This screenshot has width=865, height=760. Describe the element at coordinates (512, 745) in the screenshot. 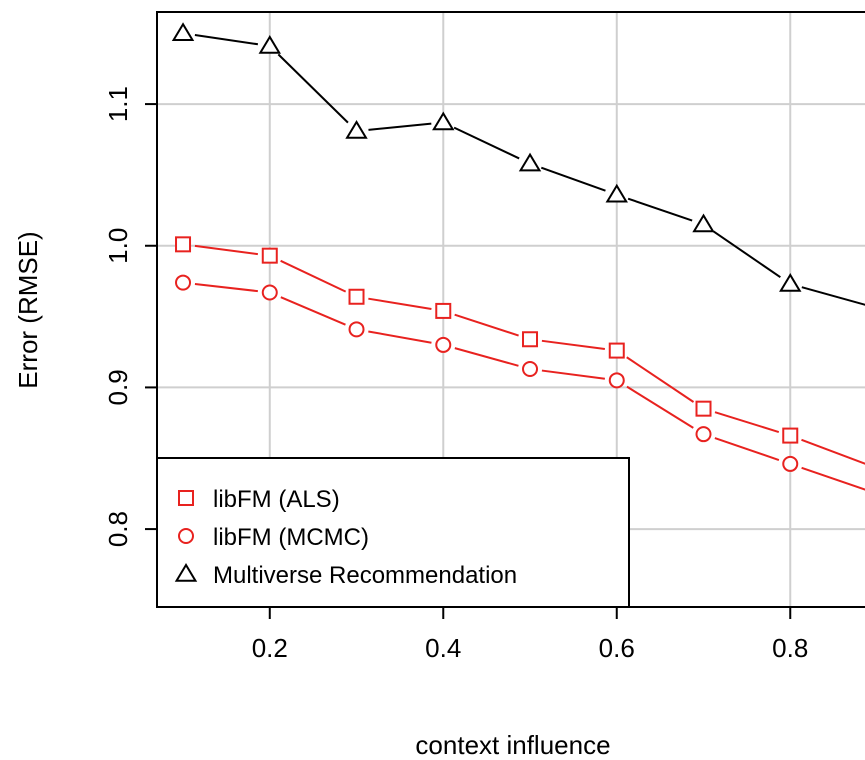

I see `x-axis-title: context influence` at that location.